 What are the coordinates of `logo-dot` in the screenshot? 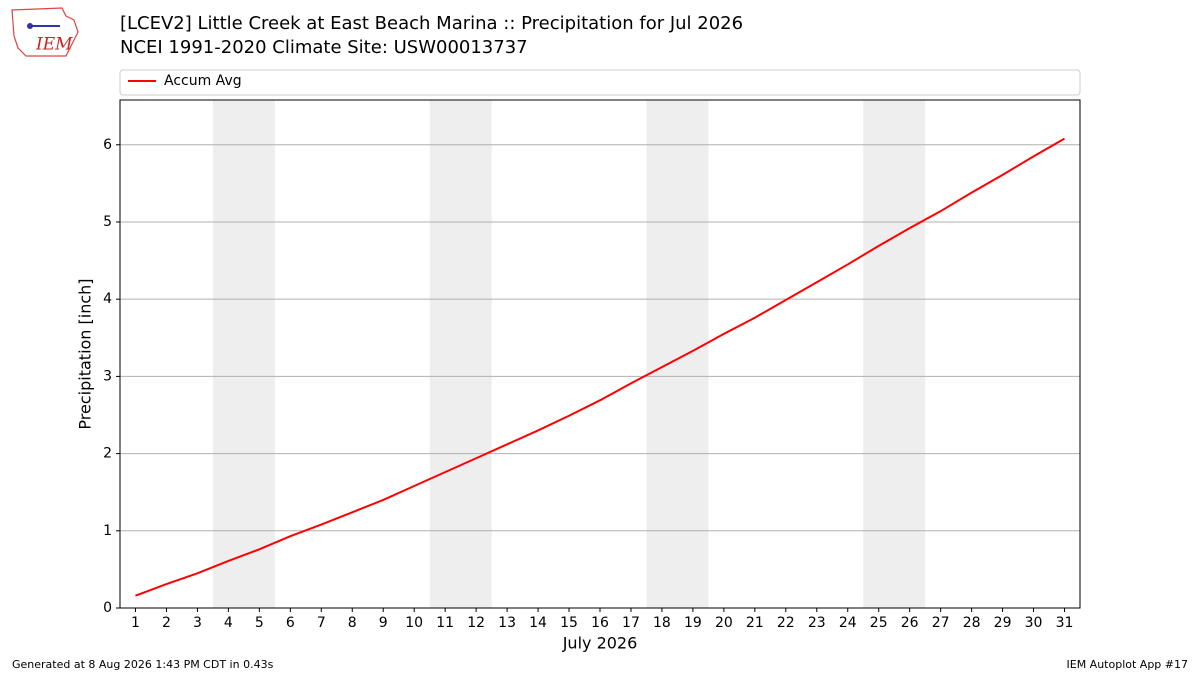 It's located at (30, 26).